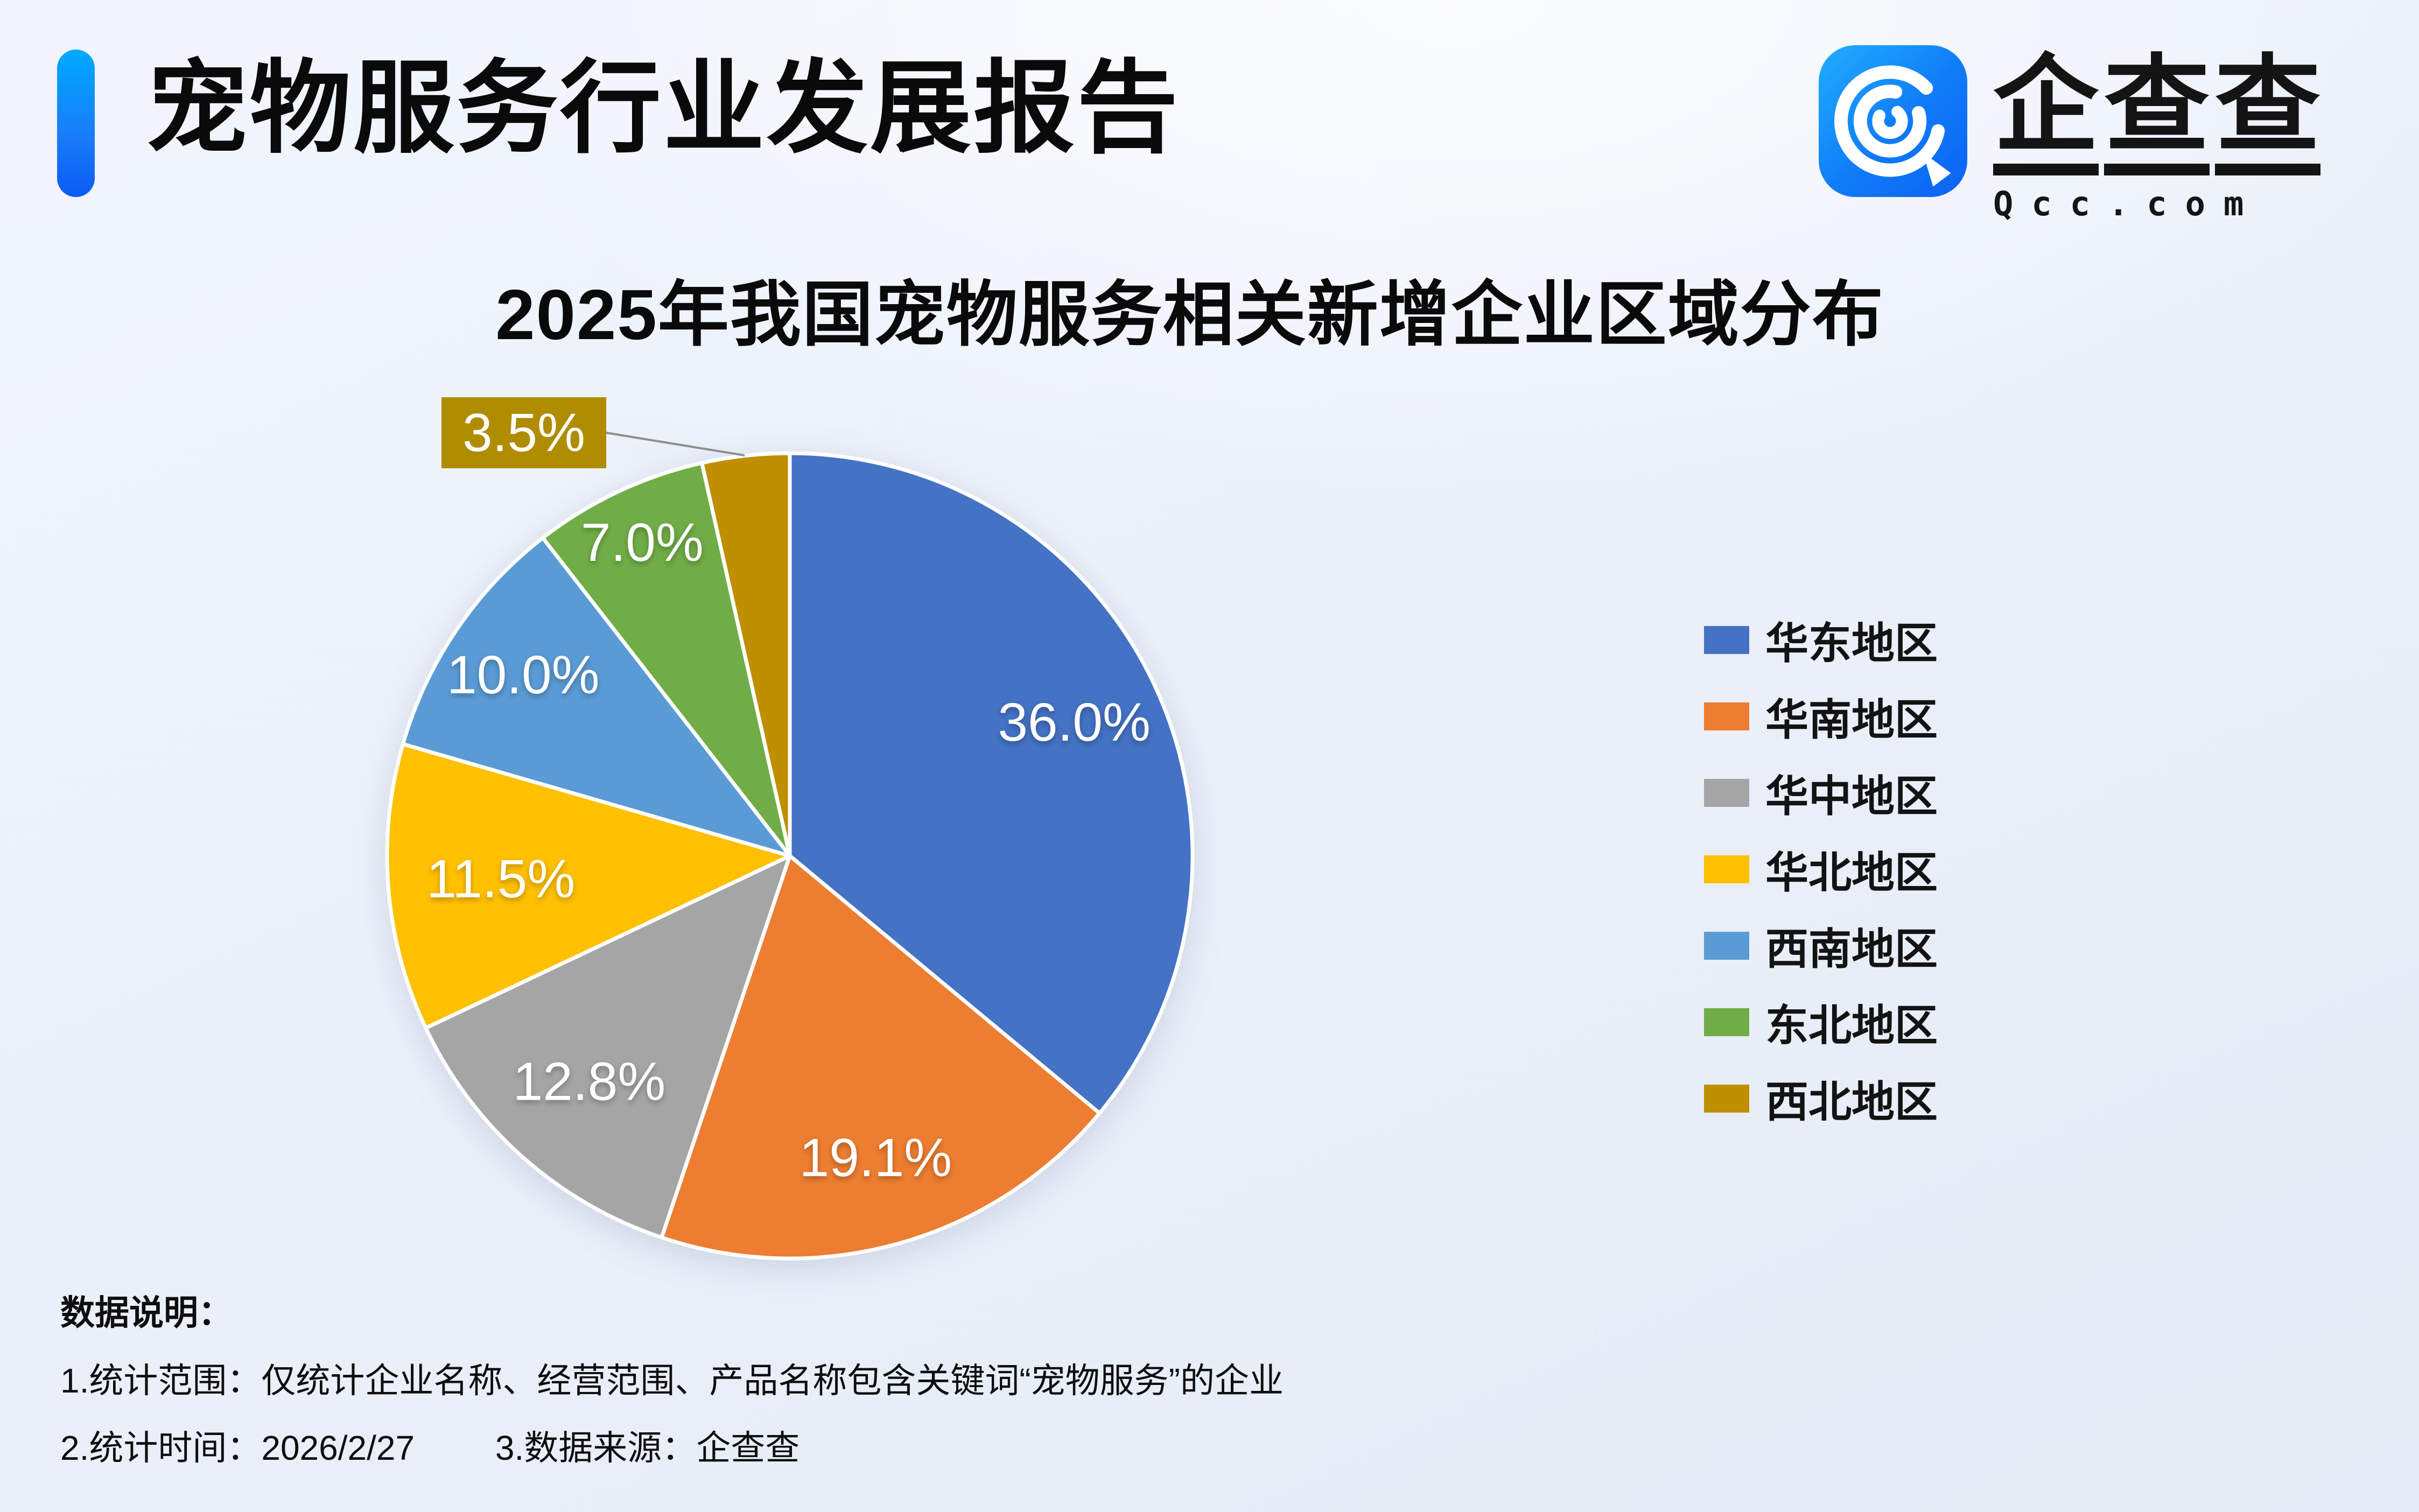  I want to click on legend-item-华中地区: 华中地区, so click(1821, 795).